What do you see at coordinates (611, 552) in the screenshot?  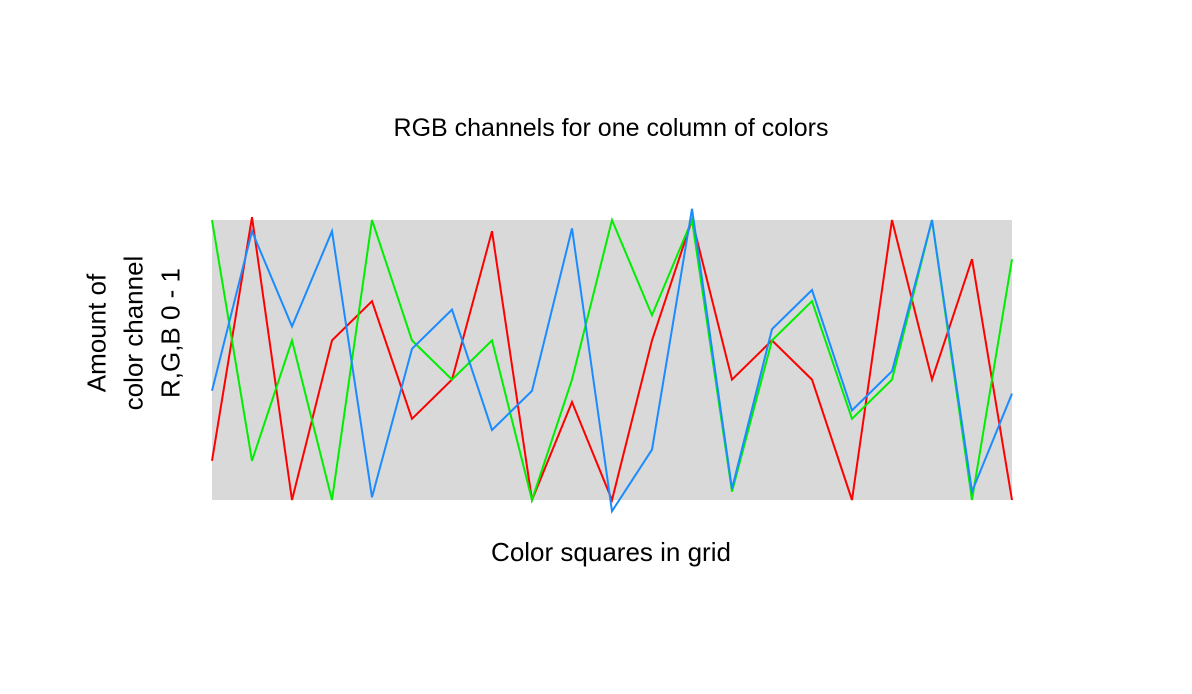 I see `x-axis-label: Color squares in grid` at bounding box center [611, 552].